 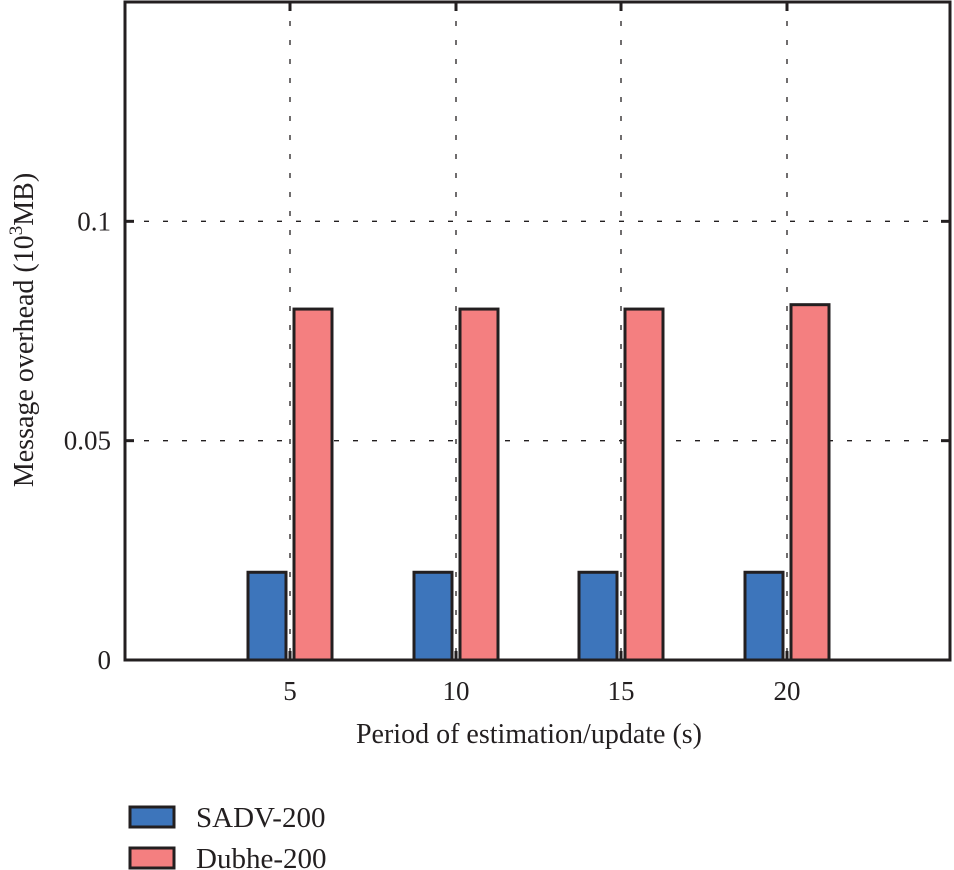 What do you see at coordinates (541, 691) in the screenshot?
I see `x-tick-labels: 5 10 15 20` at bounding box center [541, 691].